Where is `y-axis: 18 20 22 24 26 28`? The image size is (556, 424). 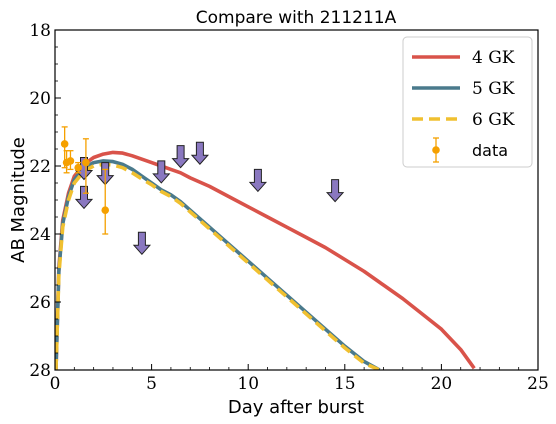 y-axis: 18 20 22 24 26 28 is located at coordinates (45, 201).